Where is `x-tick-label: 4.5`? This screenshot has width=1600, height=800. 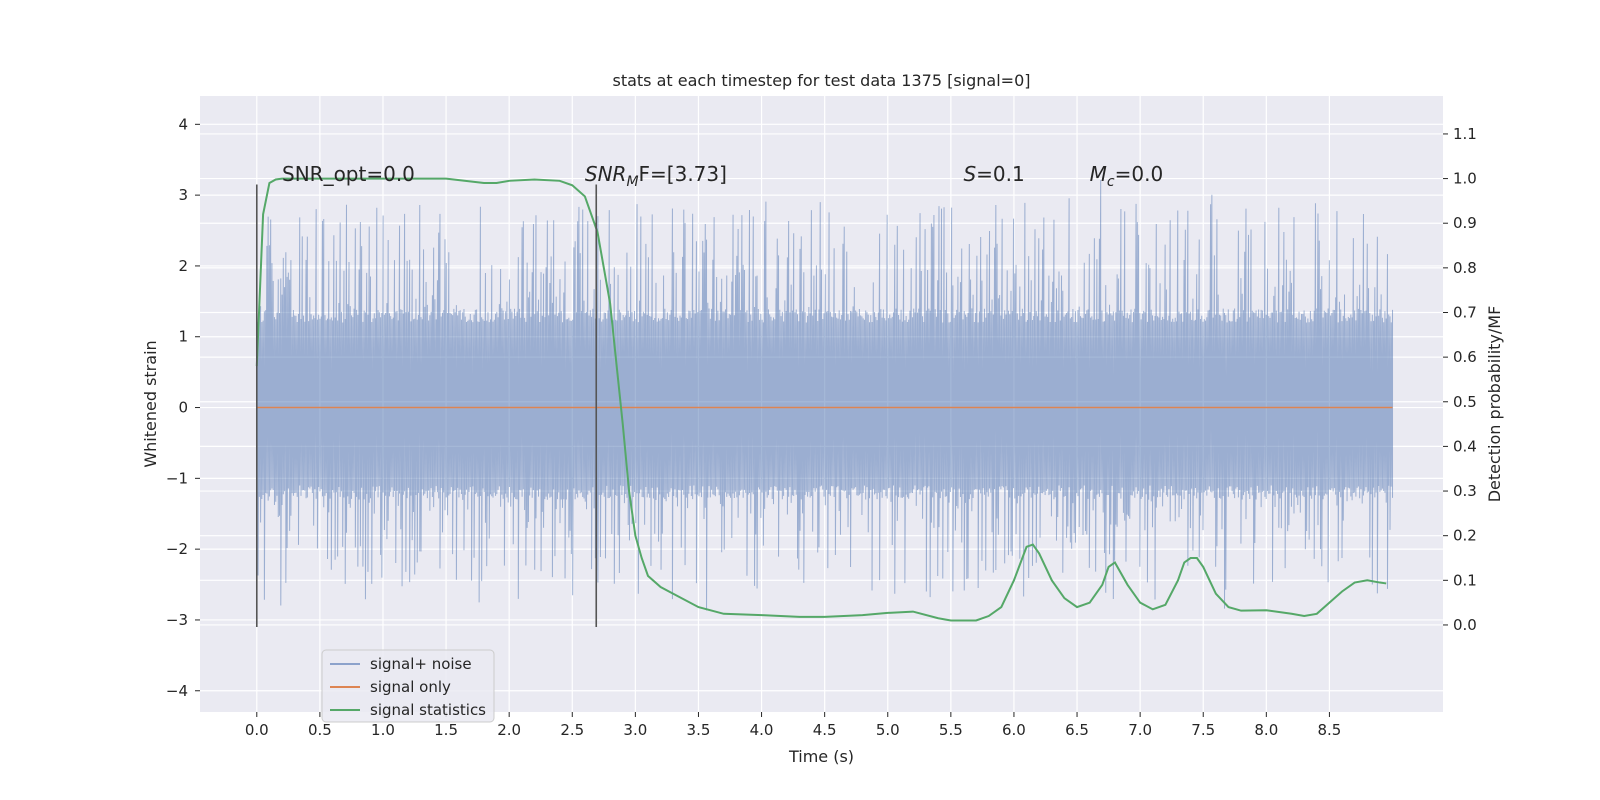
x-tick-label: 4.5 is located at coordinates (825, 730).